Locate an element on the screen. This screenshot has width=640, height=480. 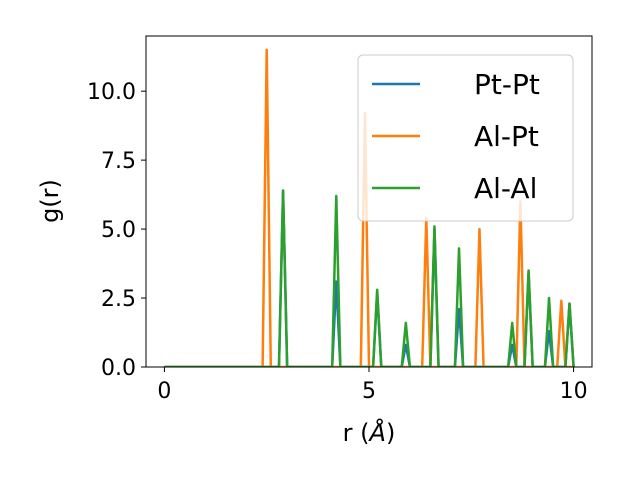
y-axis: 0.0 2.5 5.0 7.5 10.0 is located at coordinates (116, 230).